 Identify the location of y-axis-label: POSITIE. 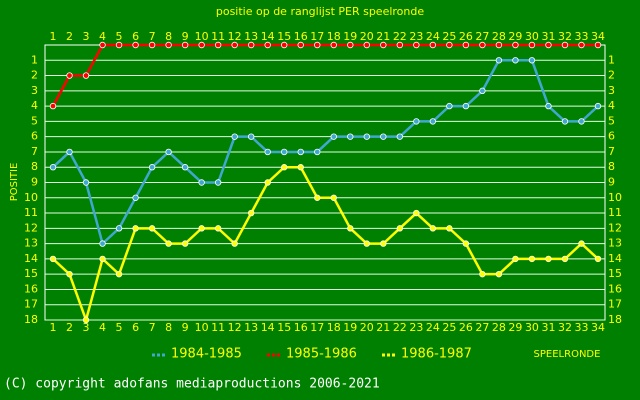
(14, 182).